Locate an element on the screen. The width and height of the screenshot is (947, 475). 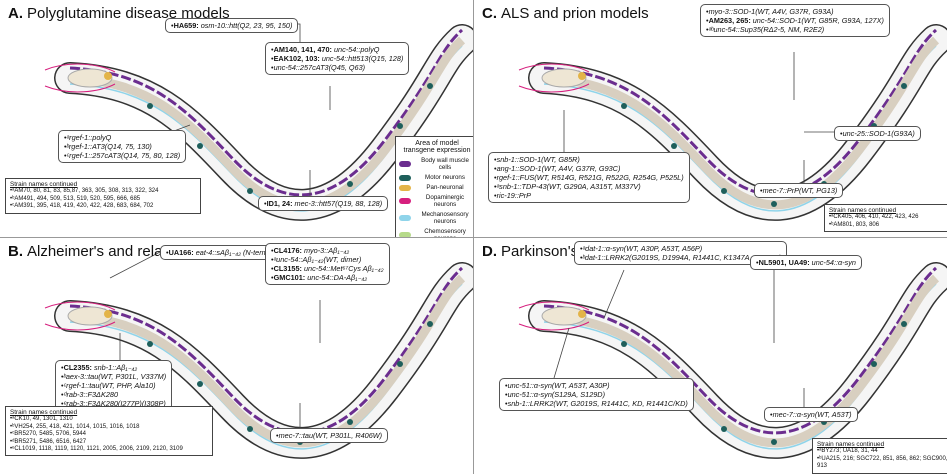
strain-line: ᵃCK10, 49, 1301, 1310 is located at coordinates (109, 419).